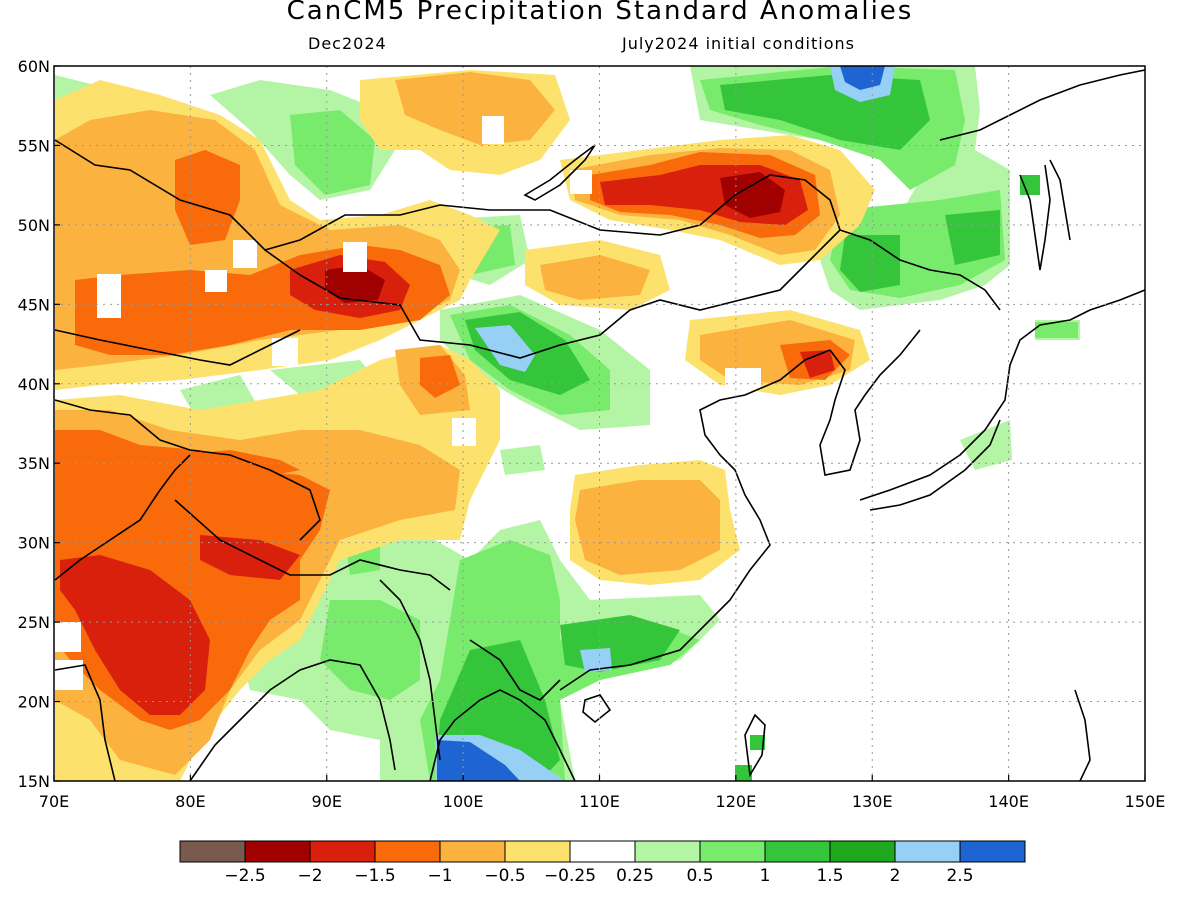 The height and width of the screenshot is (900, 1200). I want to click on lat-tick-label: 20N, so click(34, 702).